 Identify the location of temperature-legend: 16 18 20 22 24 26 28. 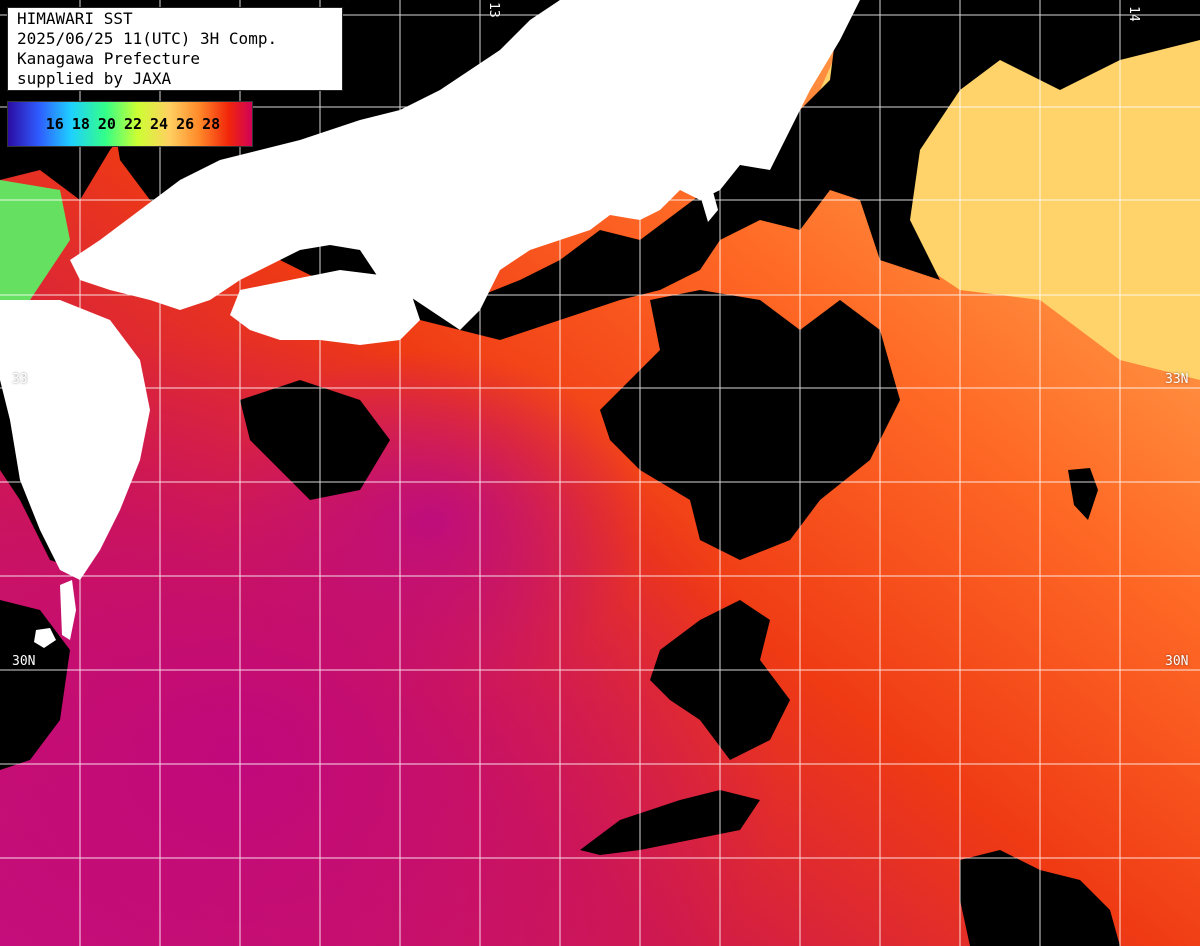
(130, 124).